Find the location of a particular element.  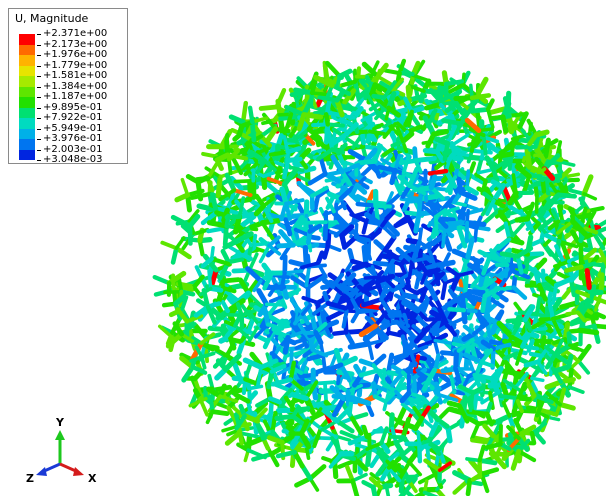

legend-color-band is located at coordinates (27, 154).